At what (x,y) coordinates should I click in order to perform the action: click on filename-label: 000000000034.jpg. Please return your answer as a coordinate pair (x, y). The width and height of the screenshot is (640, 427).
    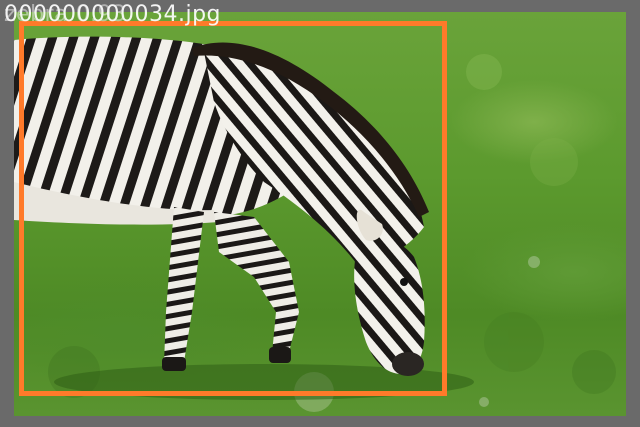
    Looking at the image, I should click on (112, 14).